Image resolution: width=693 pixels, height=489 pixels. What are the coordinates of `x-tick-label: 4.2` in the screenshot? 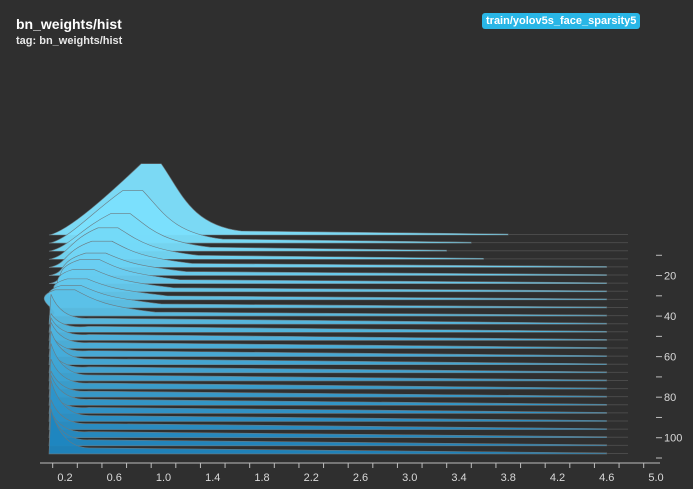 It's located at (557, 478).